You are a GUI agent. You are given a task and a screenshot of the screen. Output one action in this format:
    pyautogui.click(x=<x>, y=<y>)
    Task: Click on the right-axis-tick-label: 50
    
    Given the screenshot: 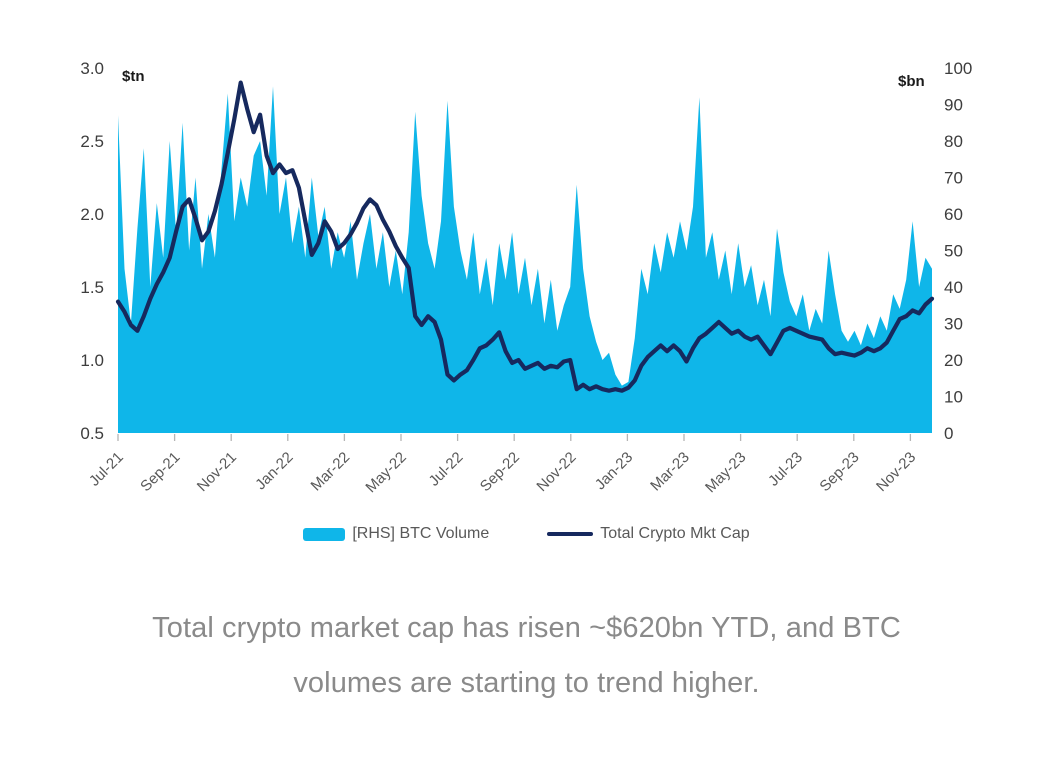 What is the action you would take?
    pyautogui.click(x=953, y=251)
    